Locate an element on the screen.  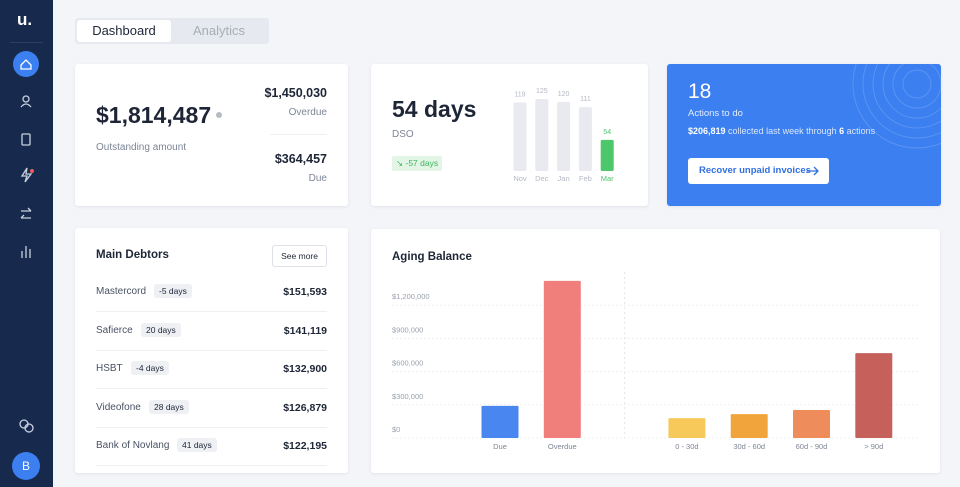
value-label: 111 is located at coordinates (585, 99).